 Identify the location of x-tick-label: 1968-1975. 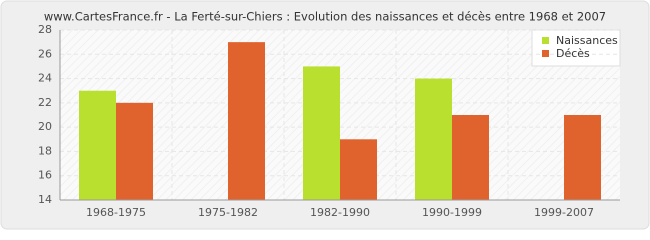
(116, 212).